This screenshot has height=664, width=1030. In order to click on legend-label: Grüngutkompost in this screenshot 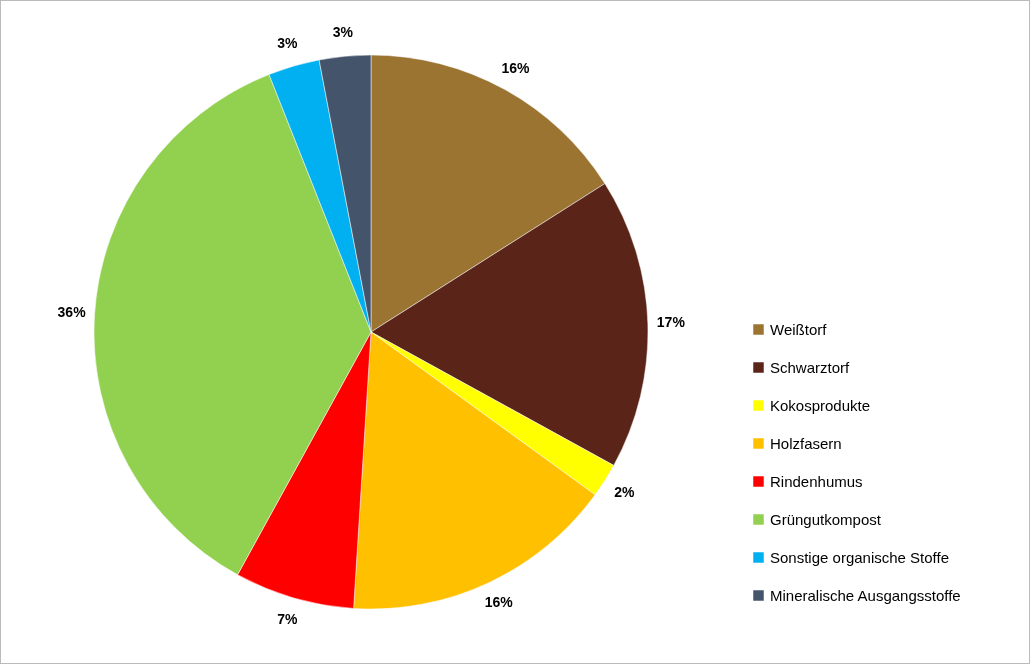, I will do `click(826, 519)`.